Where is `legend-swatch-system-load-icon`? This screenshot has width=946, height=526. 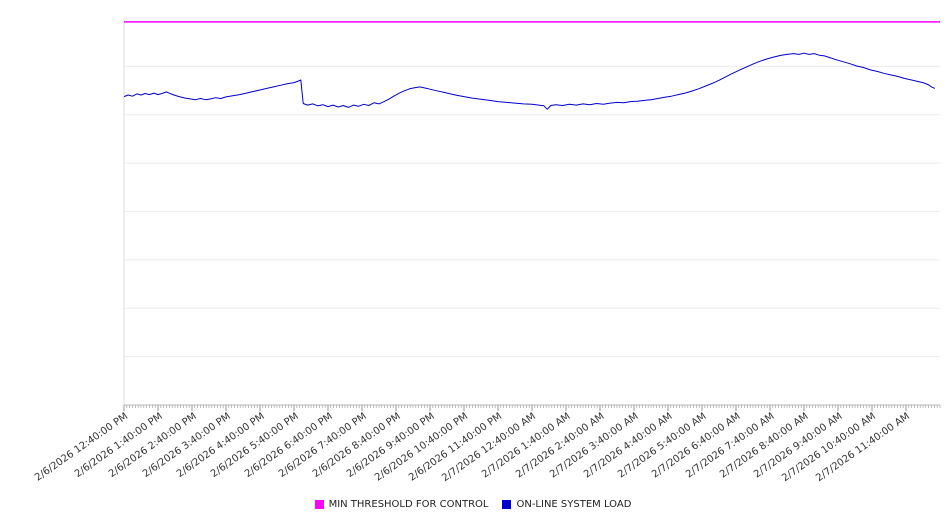
legend-swatch-system-load-icon is located at coordinates (507, 504).